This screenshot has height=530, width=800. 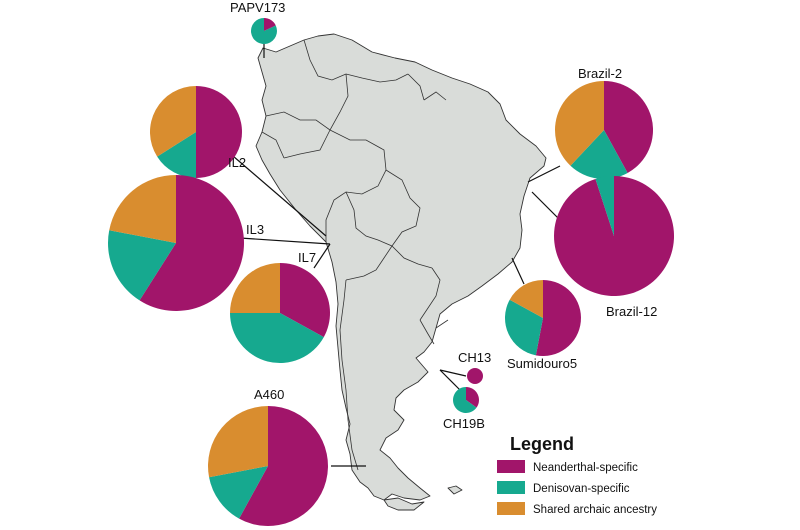 I want to click on wedge-a460-denisovan, so click(x=238, y=492).